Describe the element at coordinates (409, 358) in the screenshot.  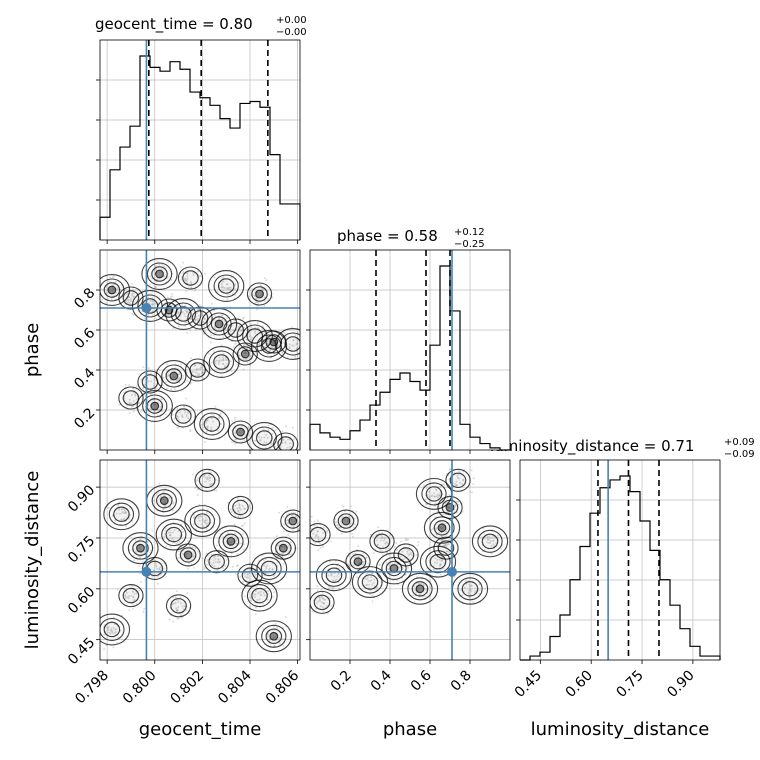
I see `histogram-step` at that location.